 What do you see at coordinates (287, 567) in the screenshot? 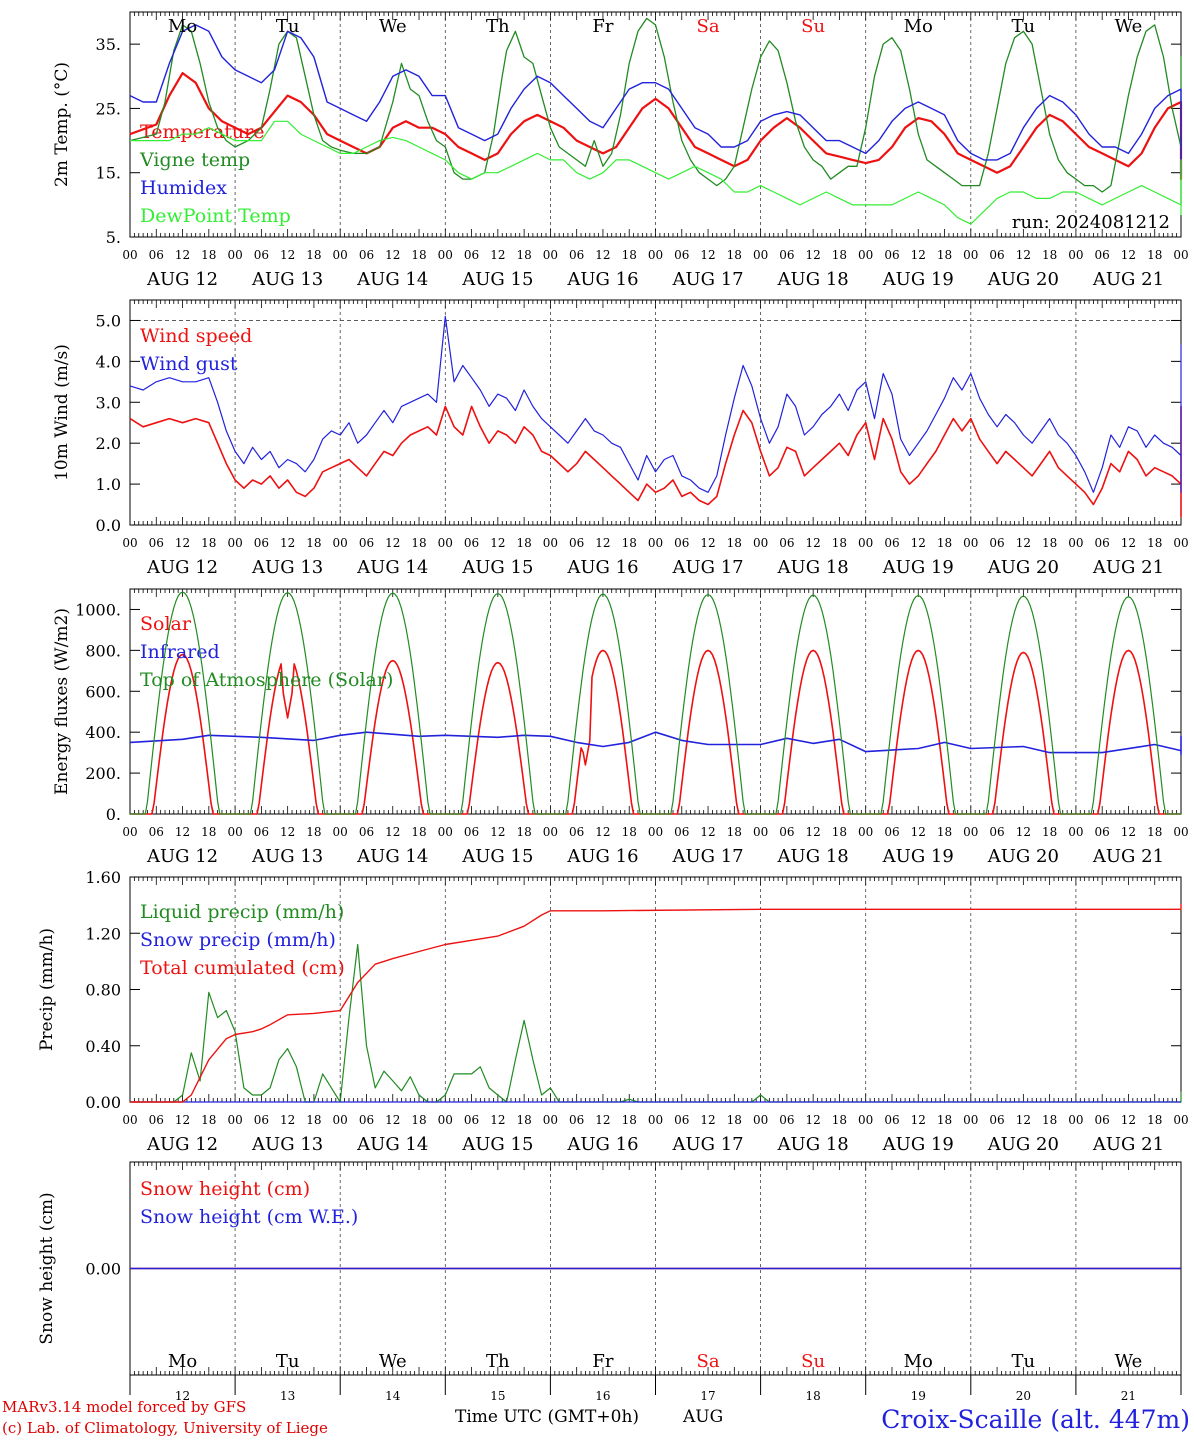
I see `x-date-label: AUG 13` at bounding box center [287, 567].